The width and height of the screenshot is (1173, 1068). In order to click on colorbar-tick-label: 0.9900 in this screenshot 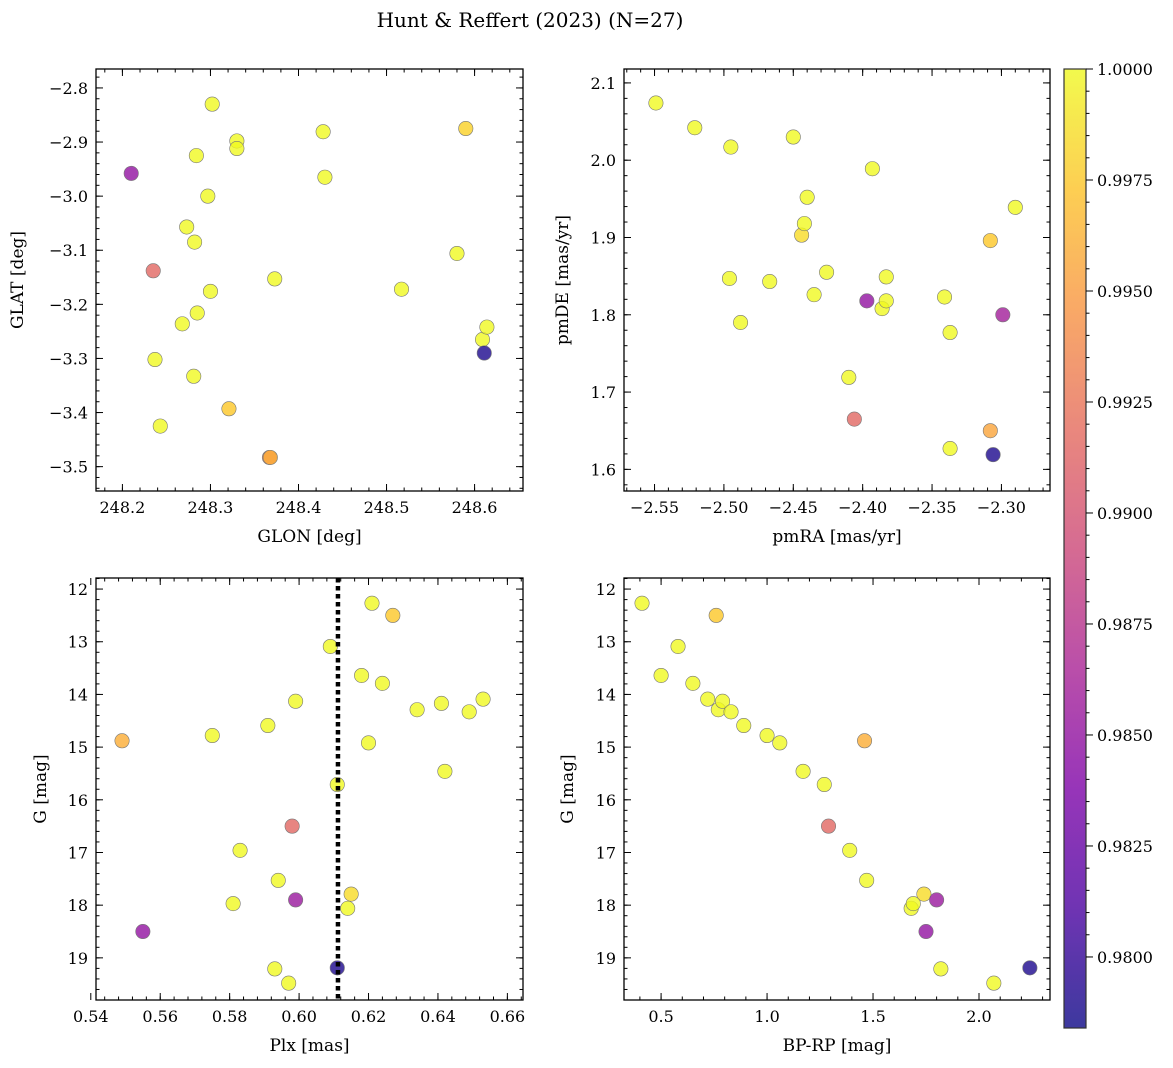, I will do `click(1125, 513)`.